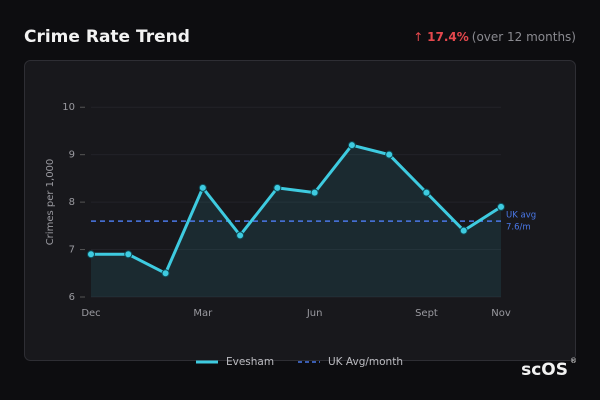 The width and height of the screenshot is (600, 400). I want to click on legend-label: UK Avg/month, so click(365, 362).